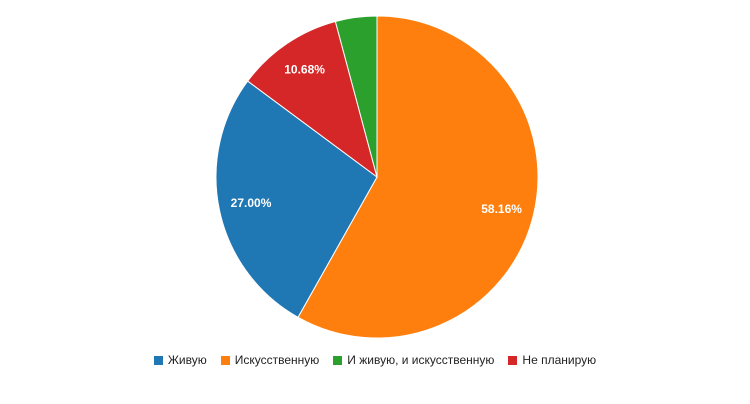 The width and height of the screenshot is (750, 404). Describe the element at coordinates (421, 360) in the screenshot. I see `legend-label: И живую, и искусственную` at that location.